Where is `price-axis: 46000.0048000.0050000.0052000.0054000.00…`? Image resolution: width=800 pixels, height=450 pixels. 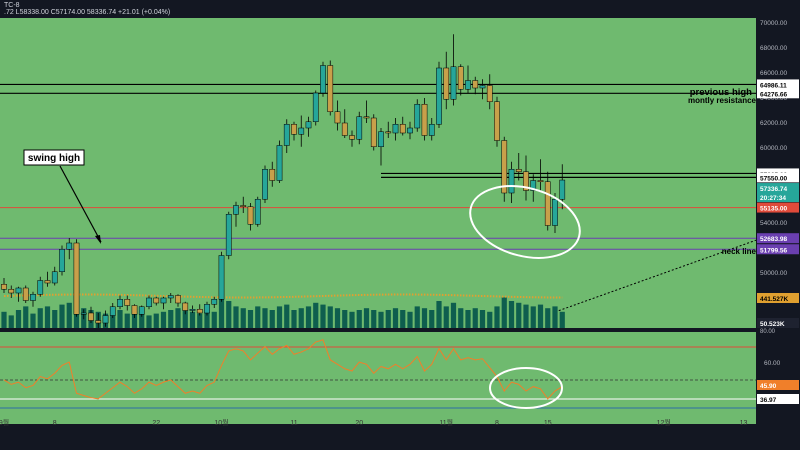 price-axis: 46000.0048000.0050000.0052000.0054000.00… is located at coordinates (778, 225).